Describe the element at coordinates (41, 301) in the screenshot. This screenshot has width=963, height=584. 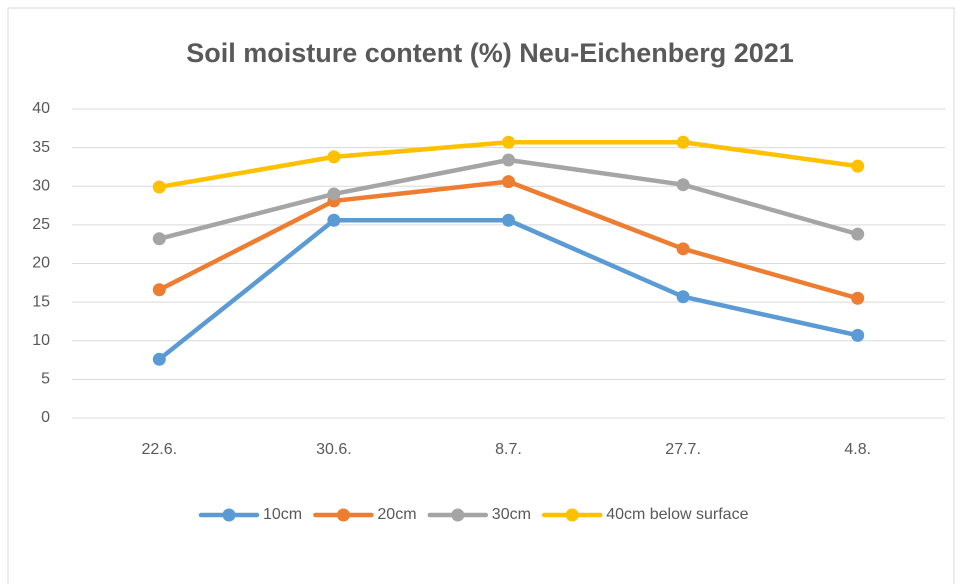
I see `y-tick-label: 15` at that location.